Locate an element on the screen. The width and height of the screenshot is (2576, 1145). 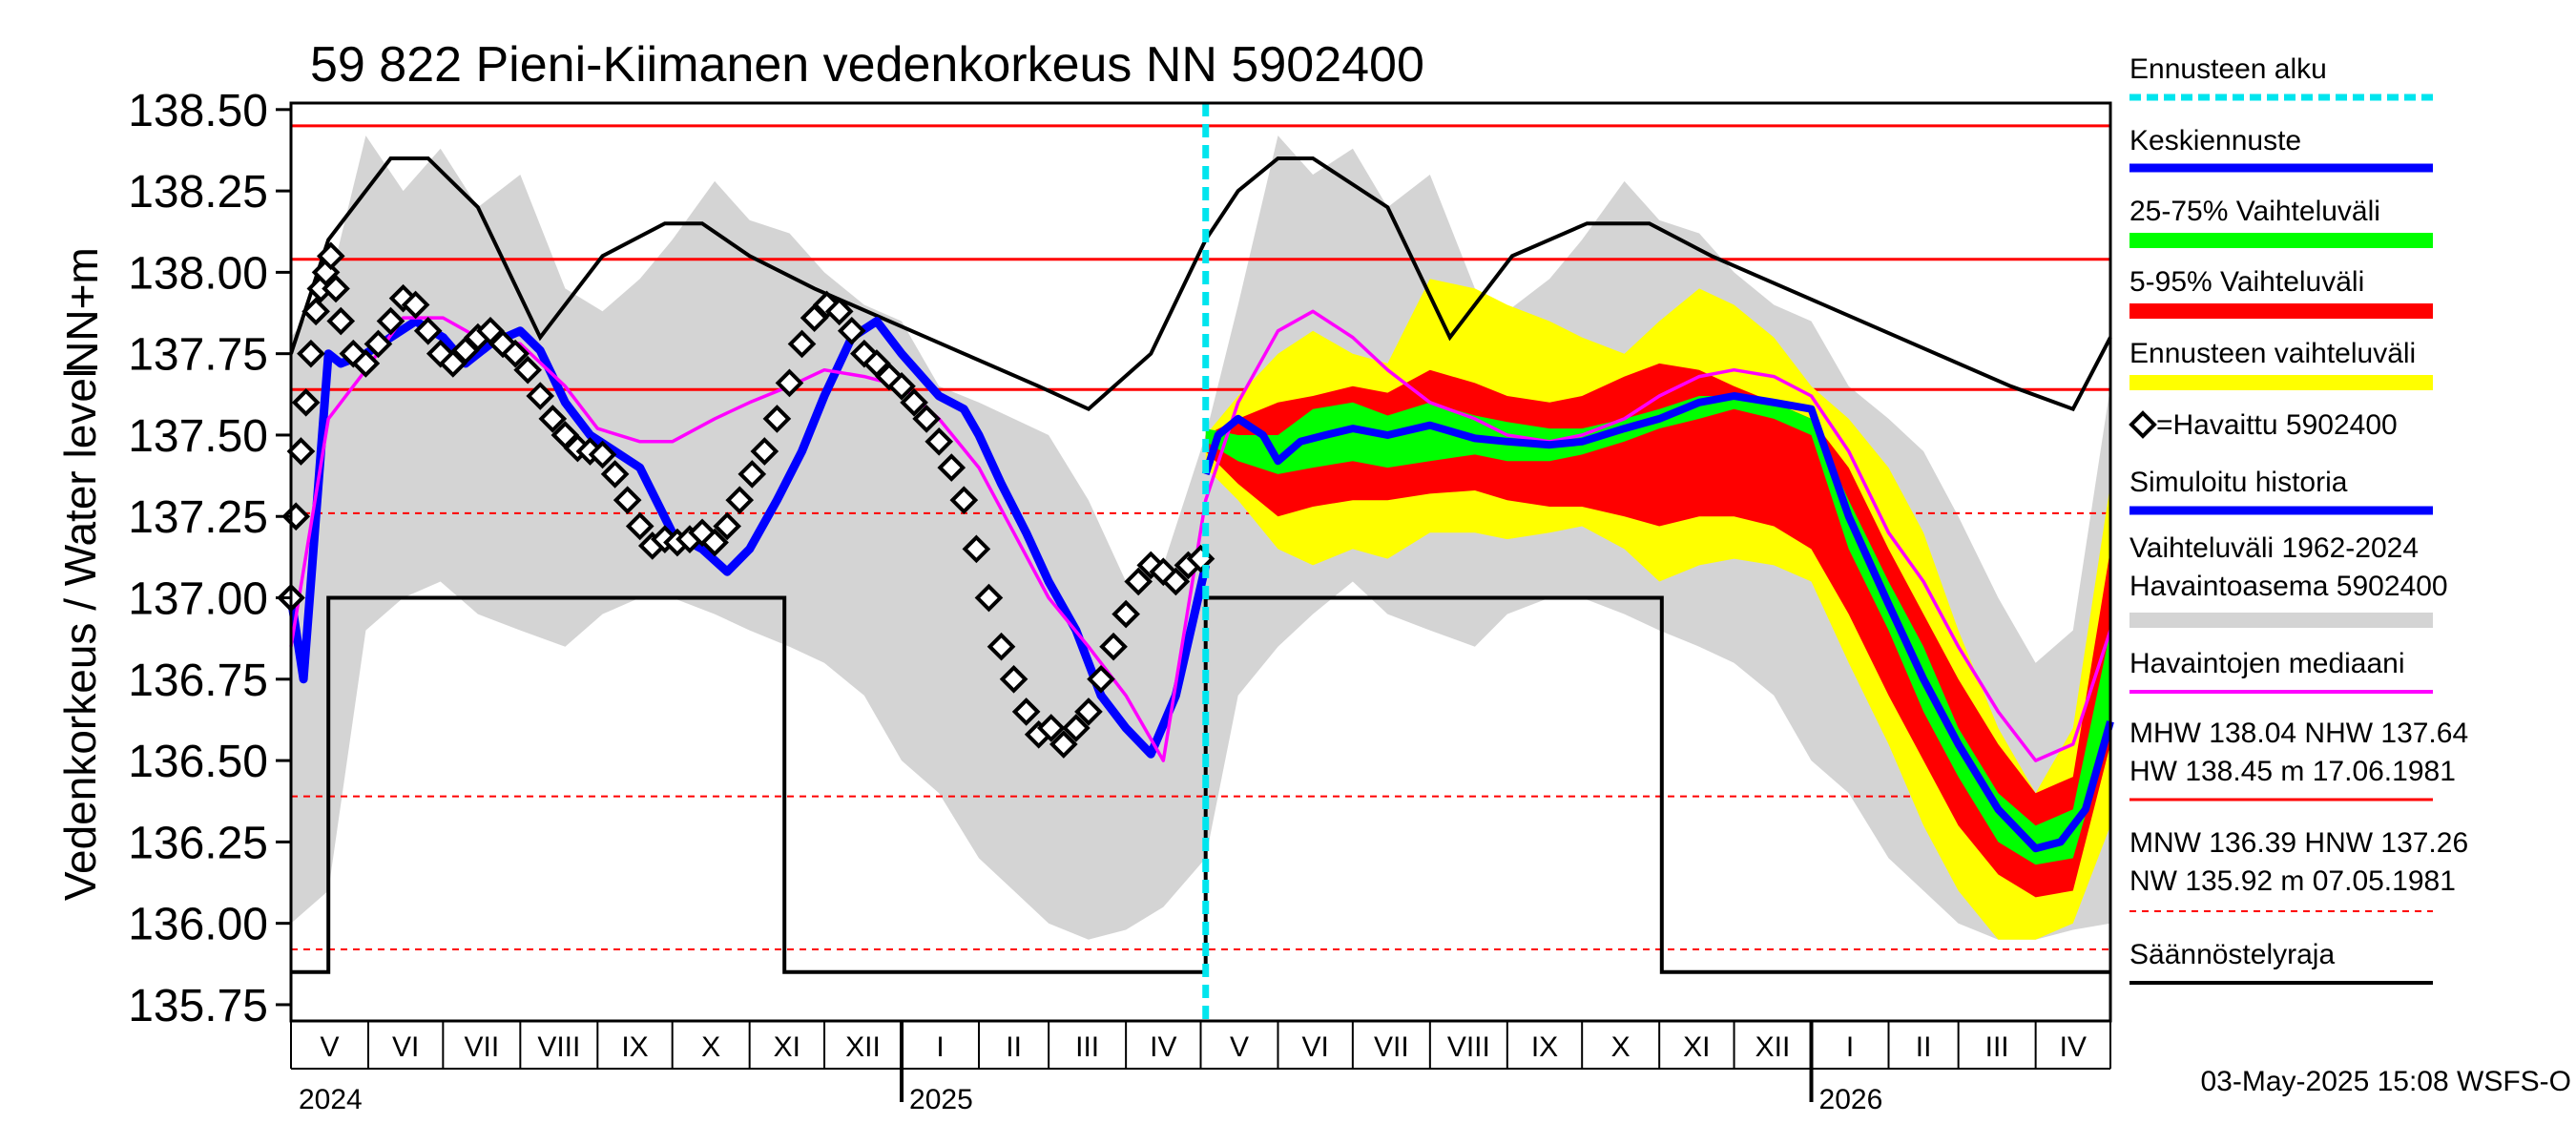
y-tick-label: 136.25 is located at coordinates (198, 843).